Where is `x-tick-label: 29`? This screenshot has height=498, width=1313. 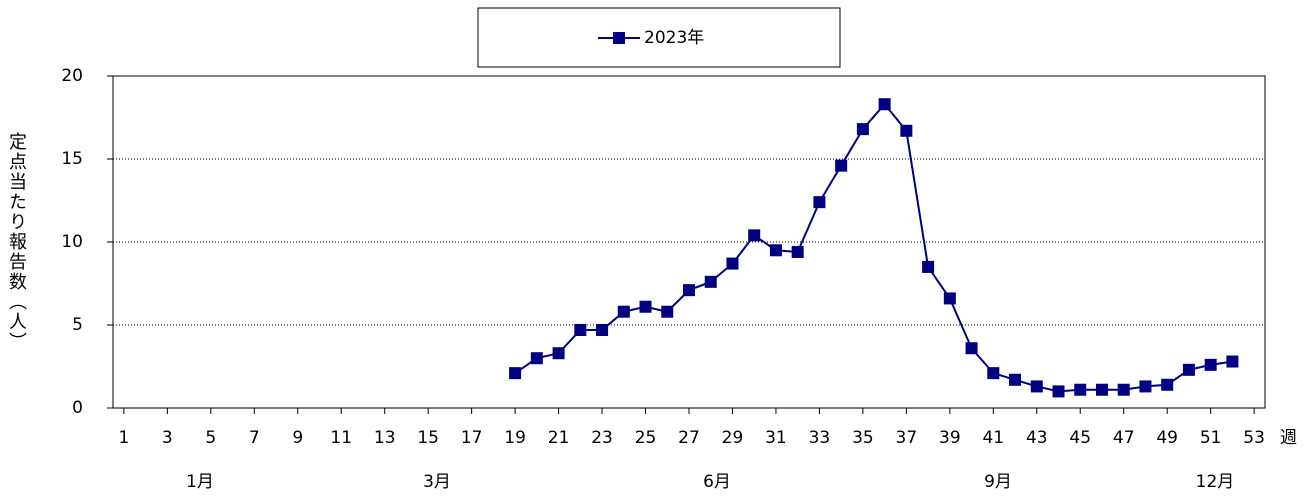 x-tick-label: 29 is located at coordinates (733, 438).